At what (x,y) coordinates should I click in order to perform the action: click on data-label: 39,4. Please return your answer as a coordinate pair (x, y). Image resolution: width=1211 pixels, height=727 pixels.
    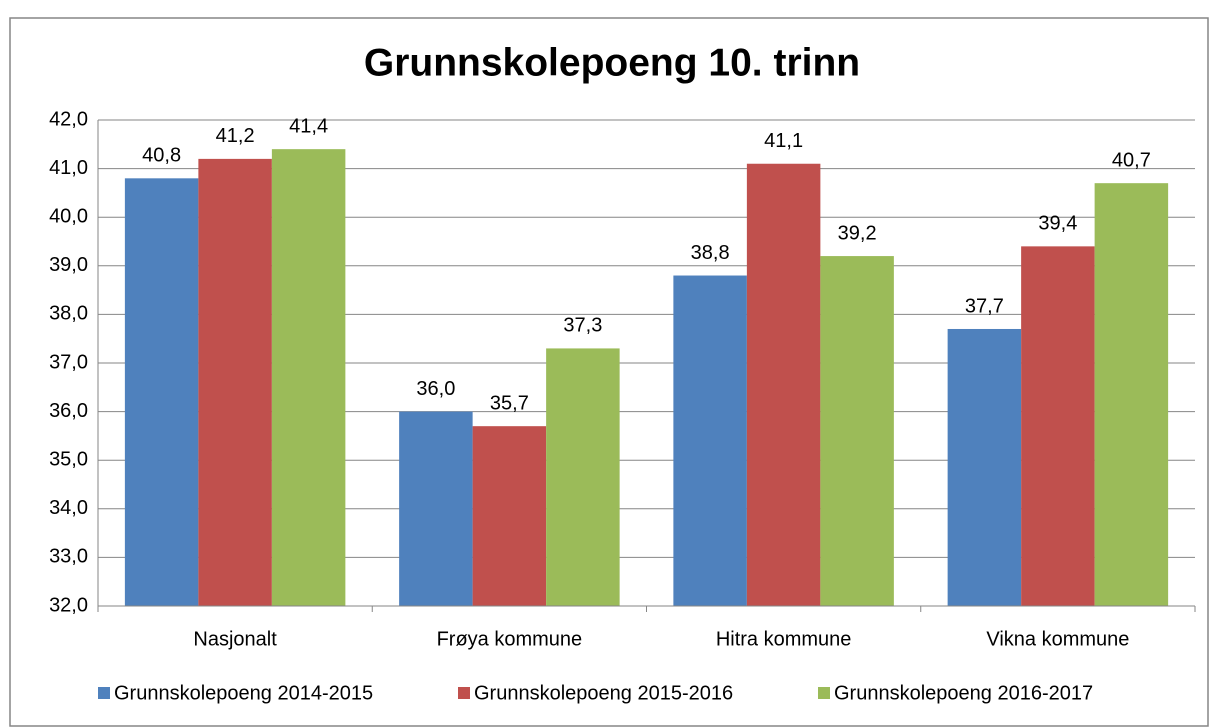
    Looking at the image, I should click on (1057, 224).